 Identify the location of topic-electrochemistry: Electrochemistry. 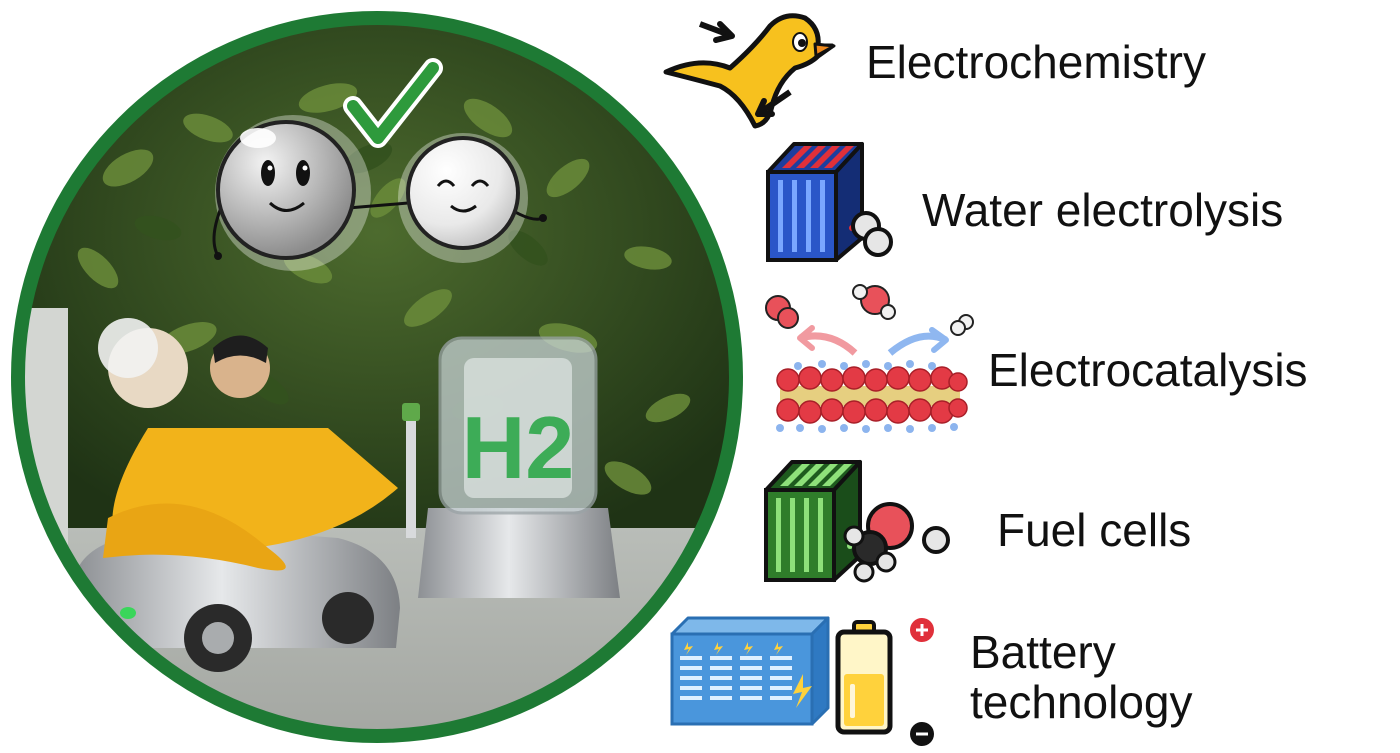
(1036, 62).